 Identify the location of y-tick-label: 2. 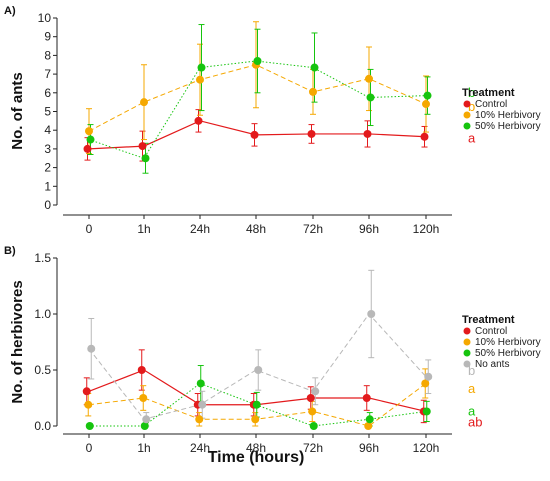
(47, 168).